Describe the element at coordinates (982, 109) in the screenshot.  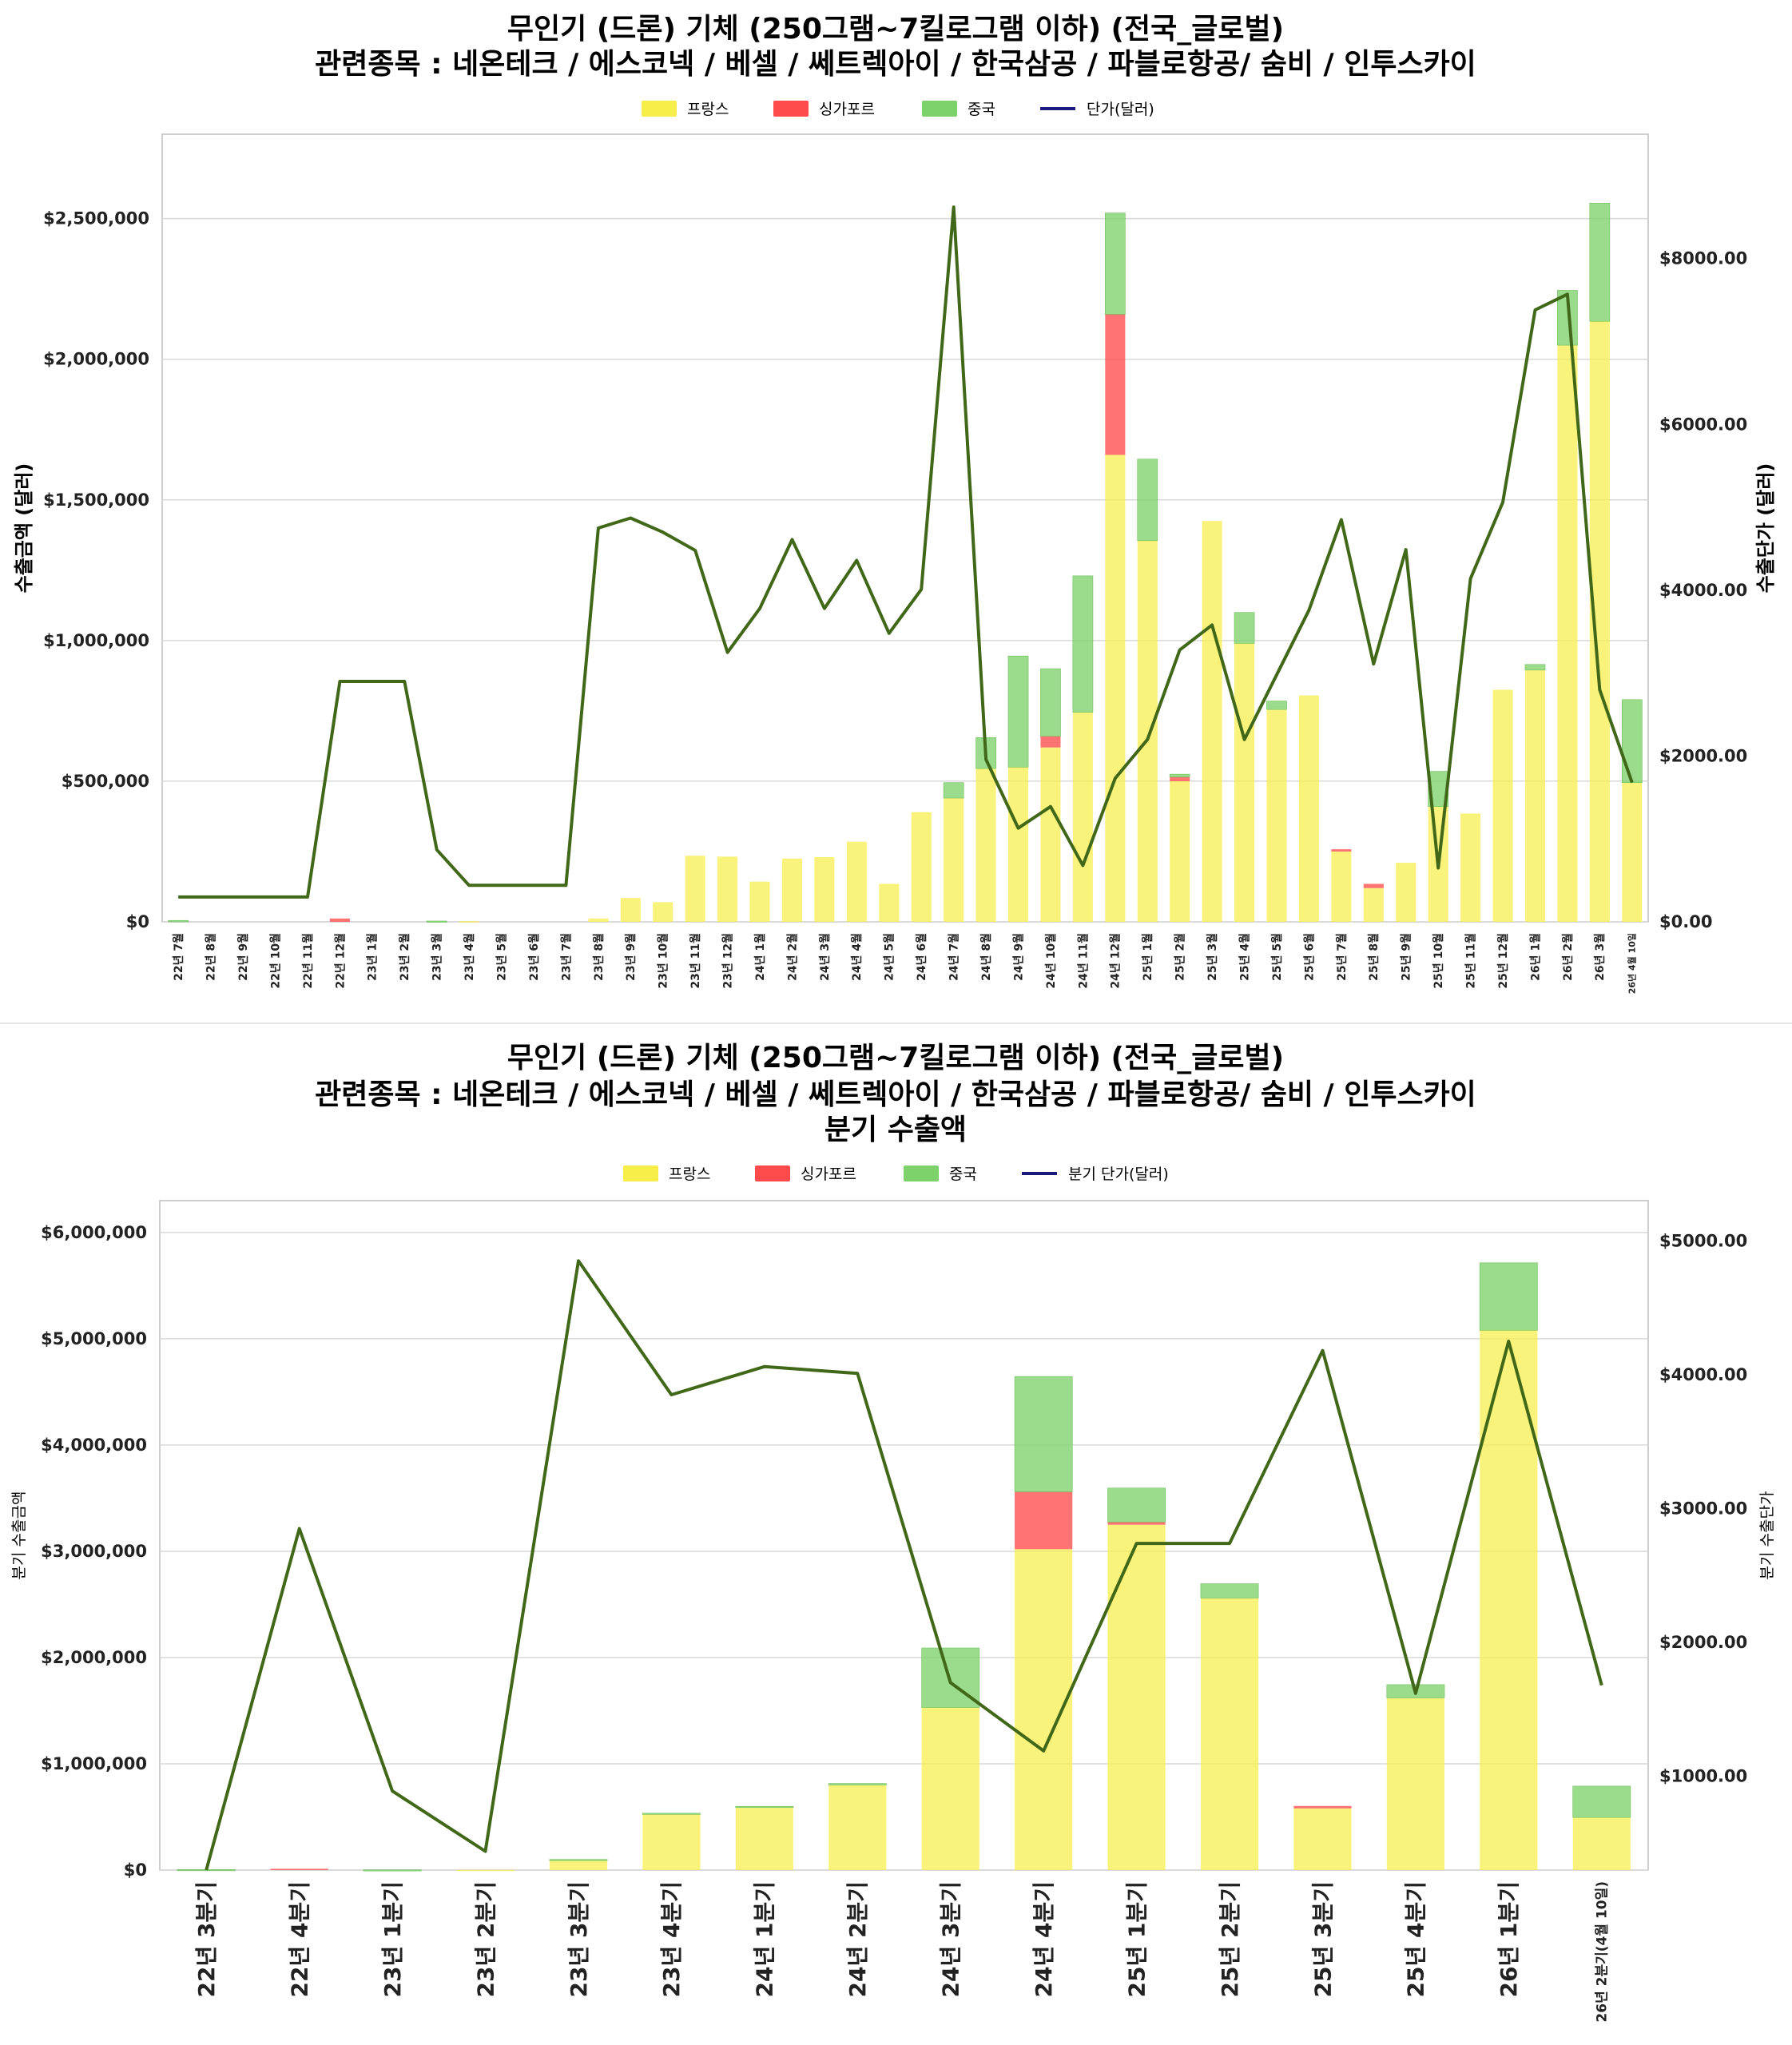
I see `legend-china-label: 중국` at that location.